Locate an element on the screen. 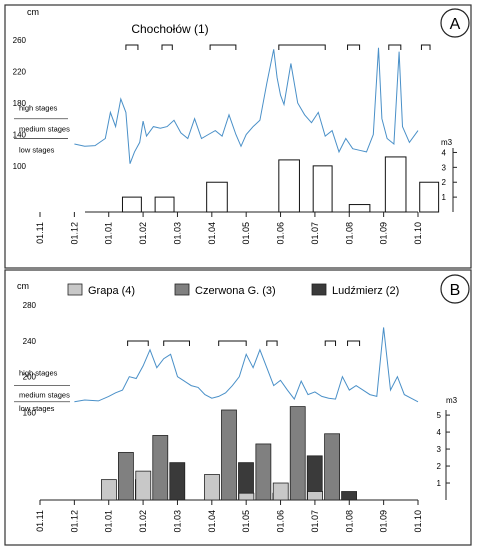 This screenshot has width=478, height=550. panel-a-x-tick-label: 01.12 is located at coordinates (74, 233).